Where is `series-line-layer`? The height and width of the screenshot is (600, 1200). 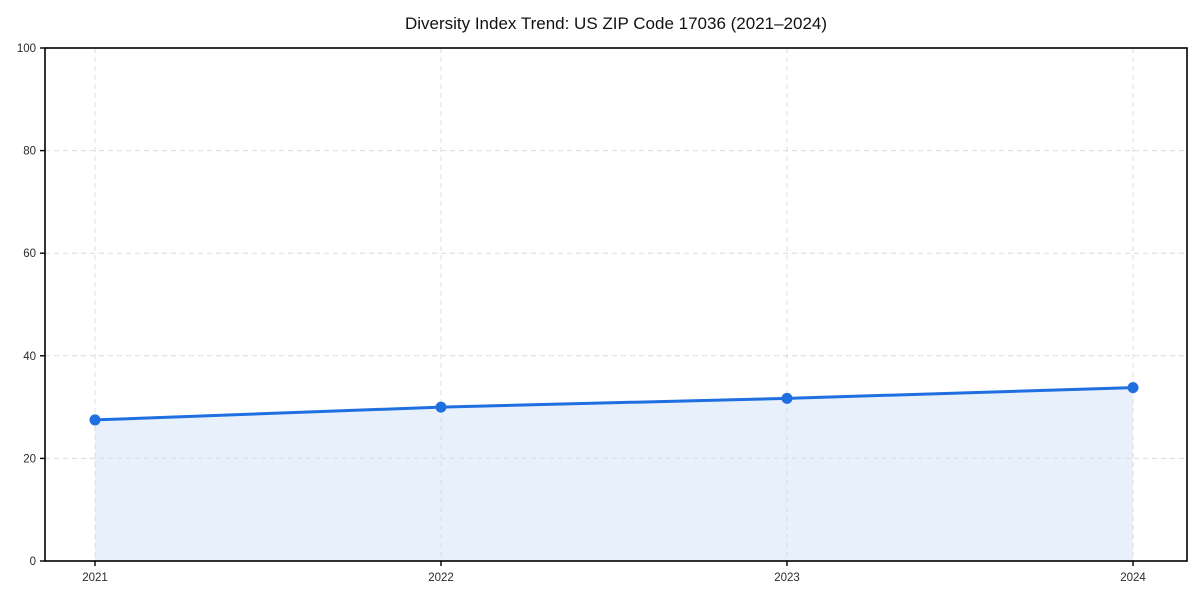 series-line-layer is located at coordinates (614, 404).